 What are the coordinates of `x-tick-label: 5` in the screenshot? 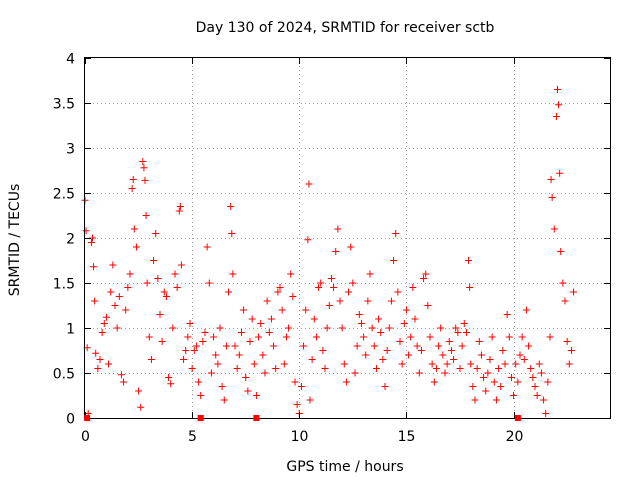 It's located at (192, 437).